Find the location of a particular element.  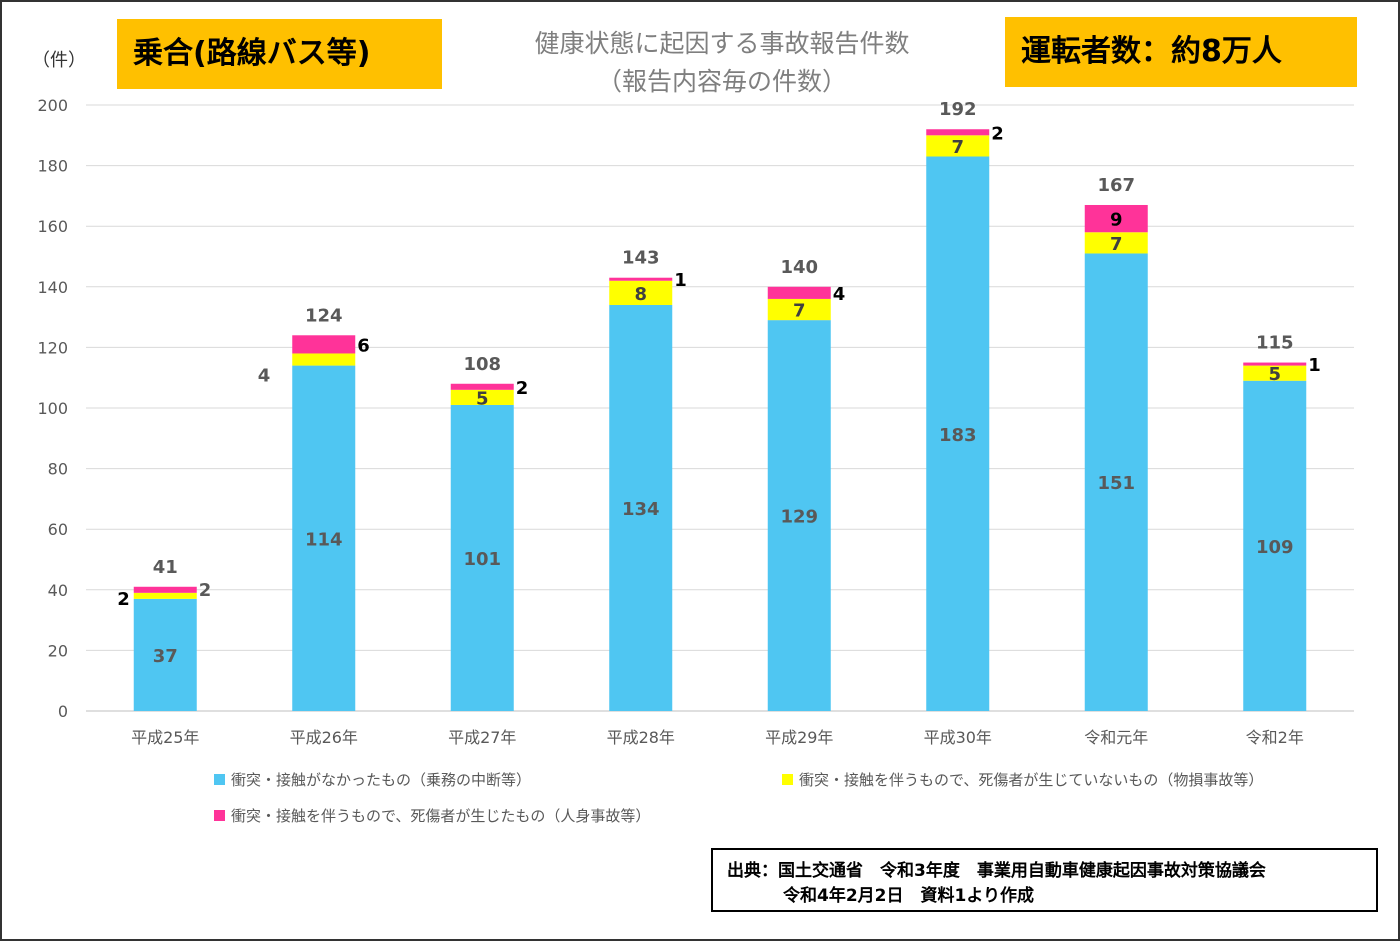

chart-subtitle: （報告内容毎の件数） is located at coordinates (721, 81).